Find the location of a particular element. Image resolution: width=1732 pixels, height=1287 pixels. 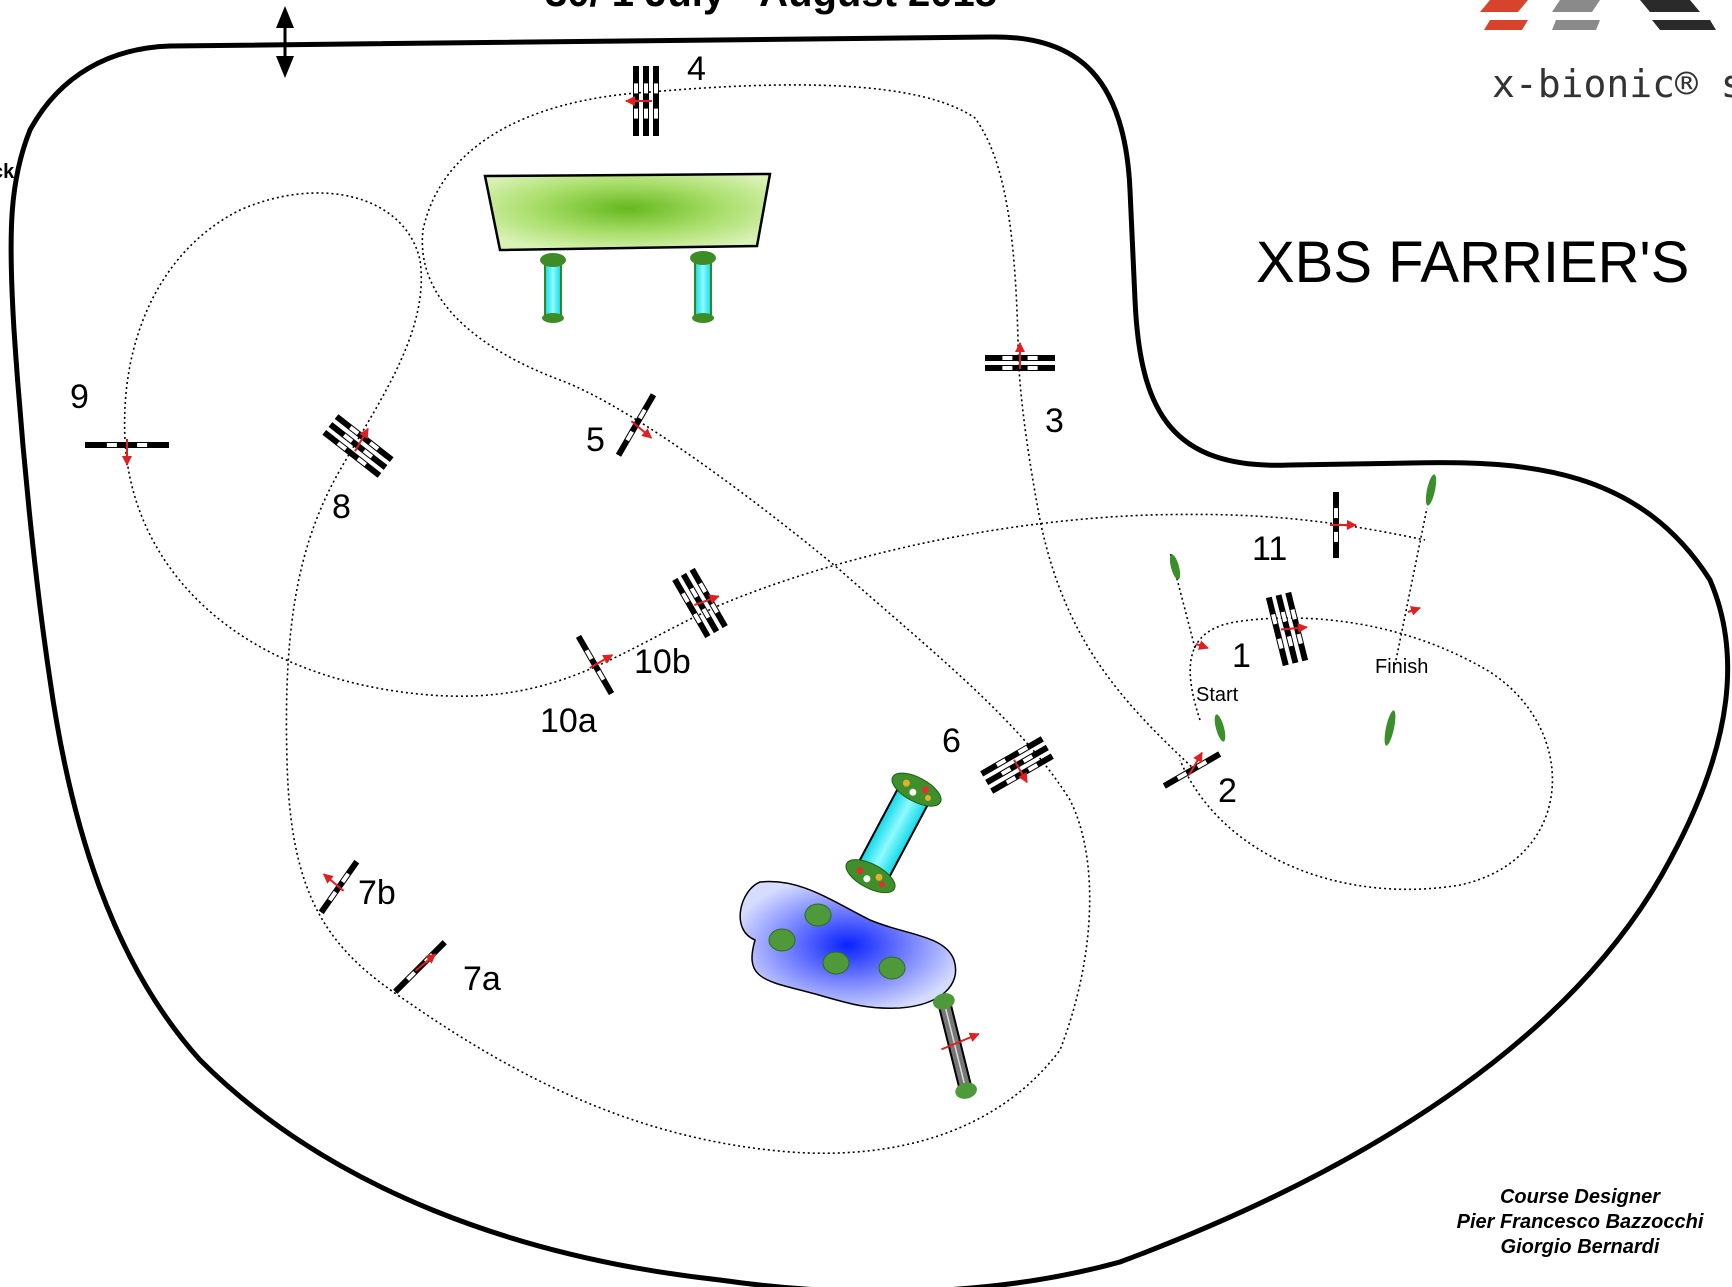

start-flags is located at coordinates (1197, 648).